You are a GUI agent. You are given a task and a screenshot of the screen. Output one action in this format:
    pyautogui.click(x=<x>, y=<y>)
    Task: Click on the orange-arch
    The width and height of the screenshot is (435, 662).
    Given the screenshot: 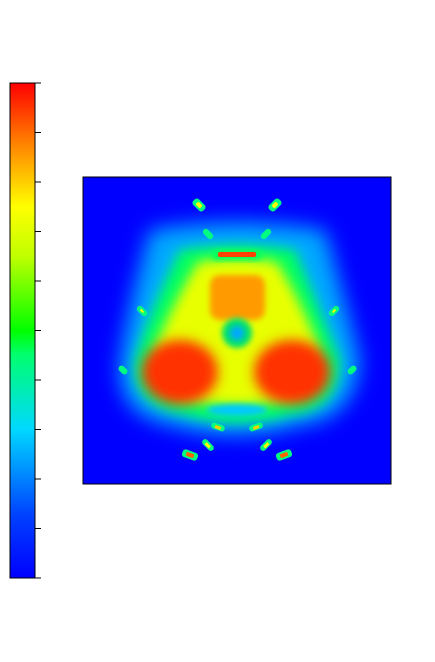 What is the action you would take?
    pyautogui.click(x=237, y=297)
    